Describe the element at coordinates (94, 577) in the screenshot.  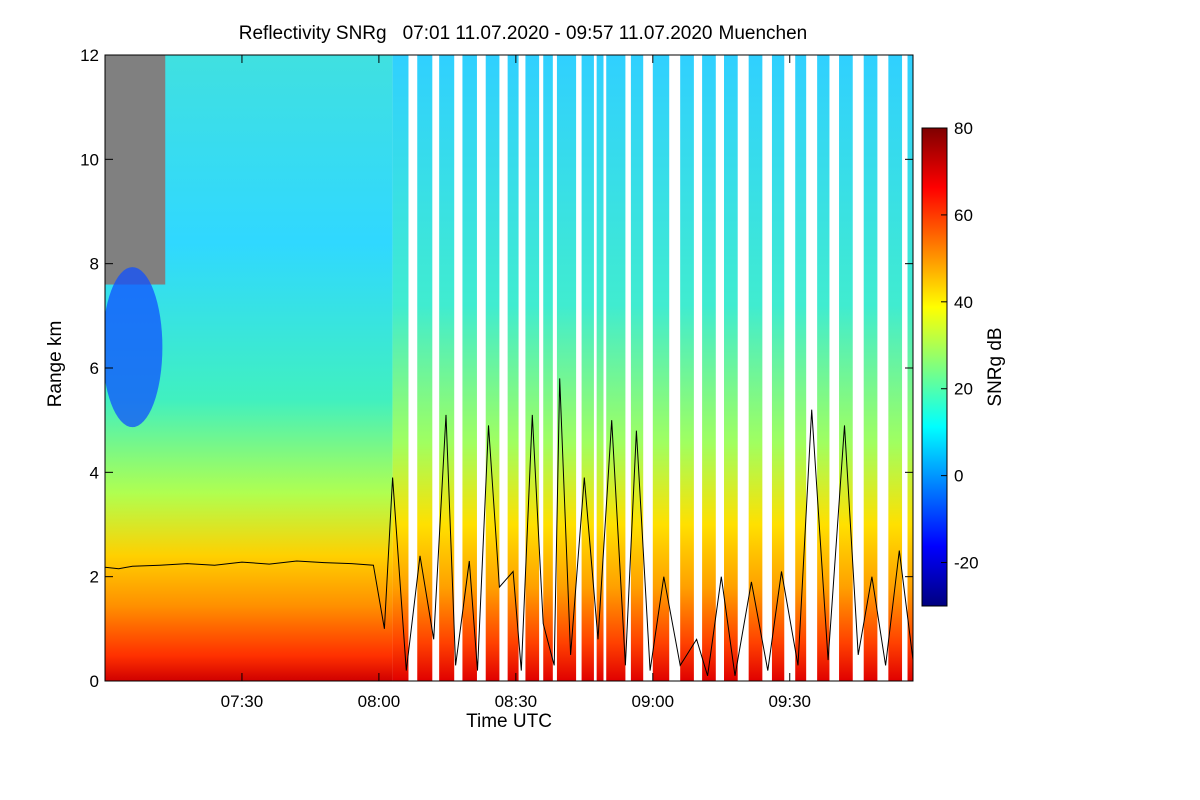
I see `y-tick-label: 2` at that location.